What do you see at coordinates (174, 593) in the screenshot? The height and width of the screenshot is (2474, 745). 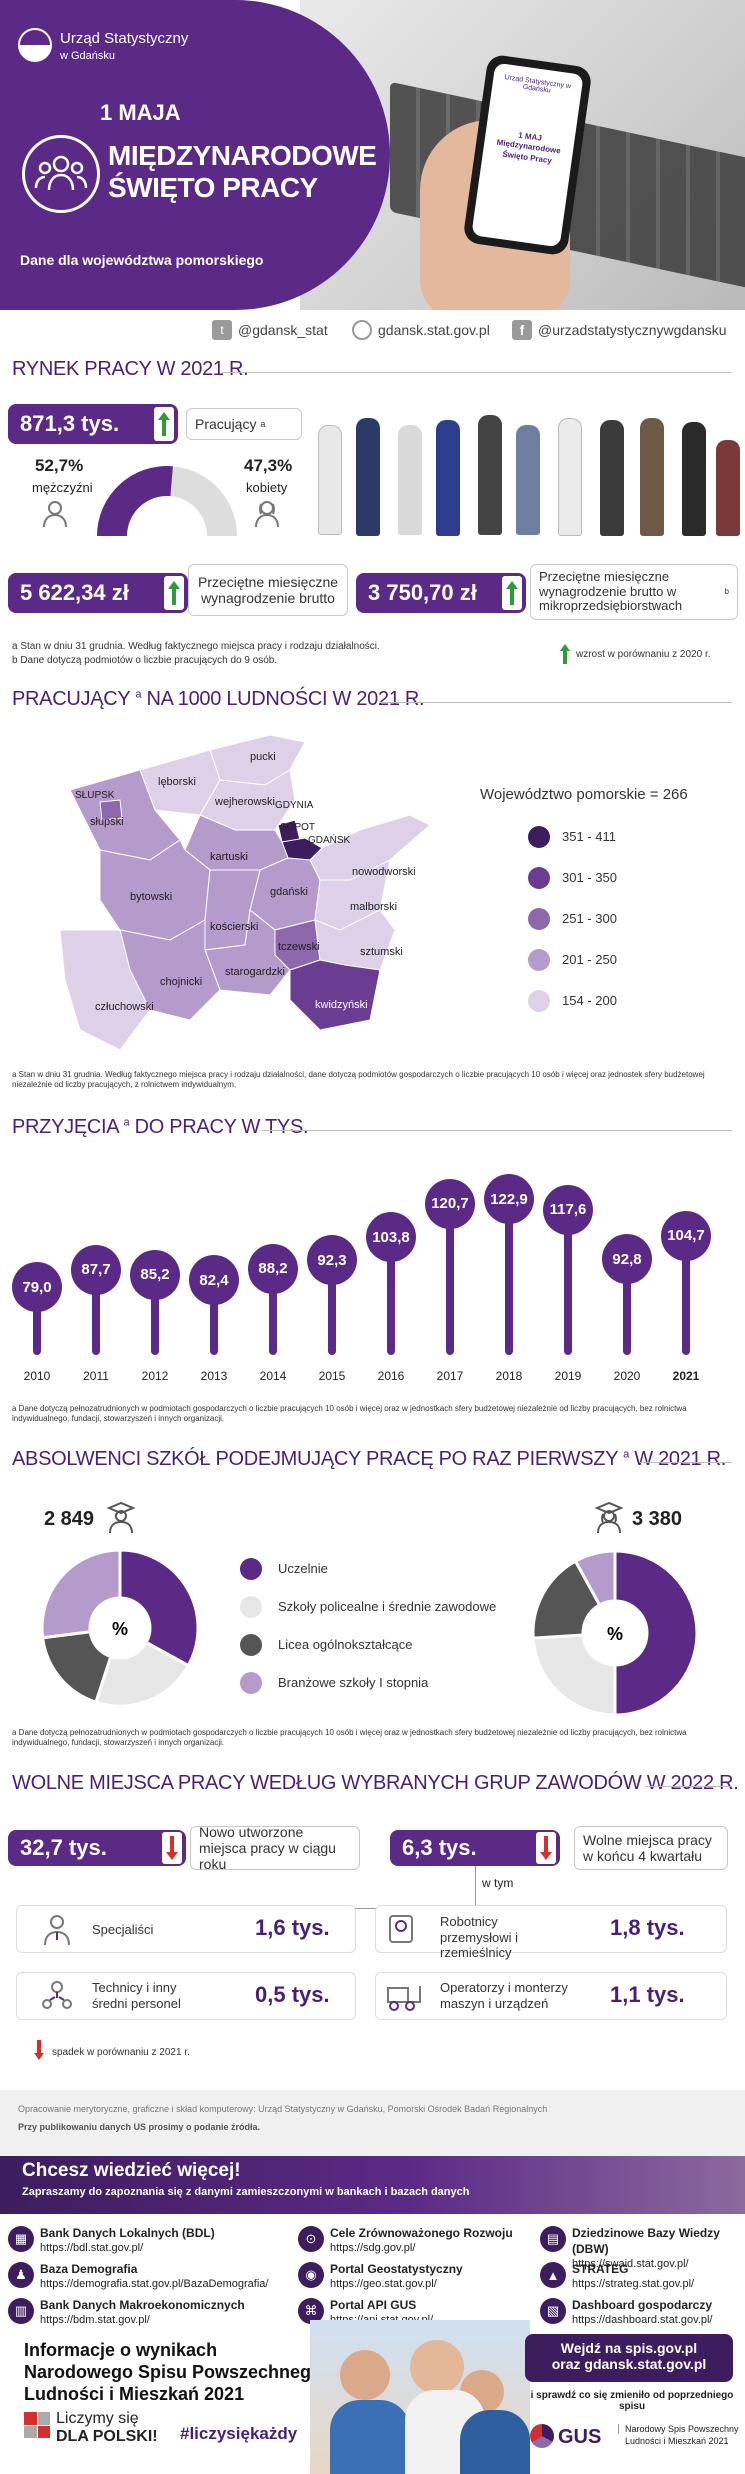 I see `up-arrow-icon` at bounding box center [174, 593].